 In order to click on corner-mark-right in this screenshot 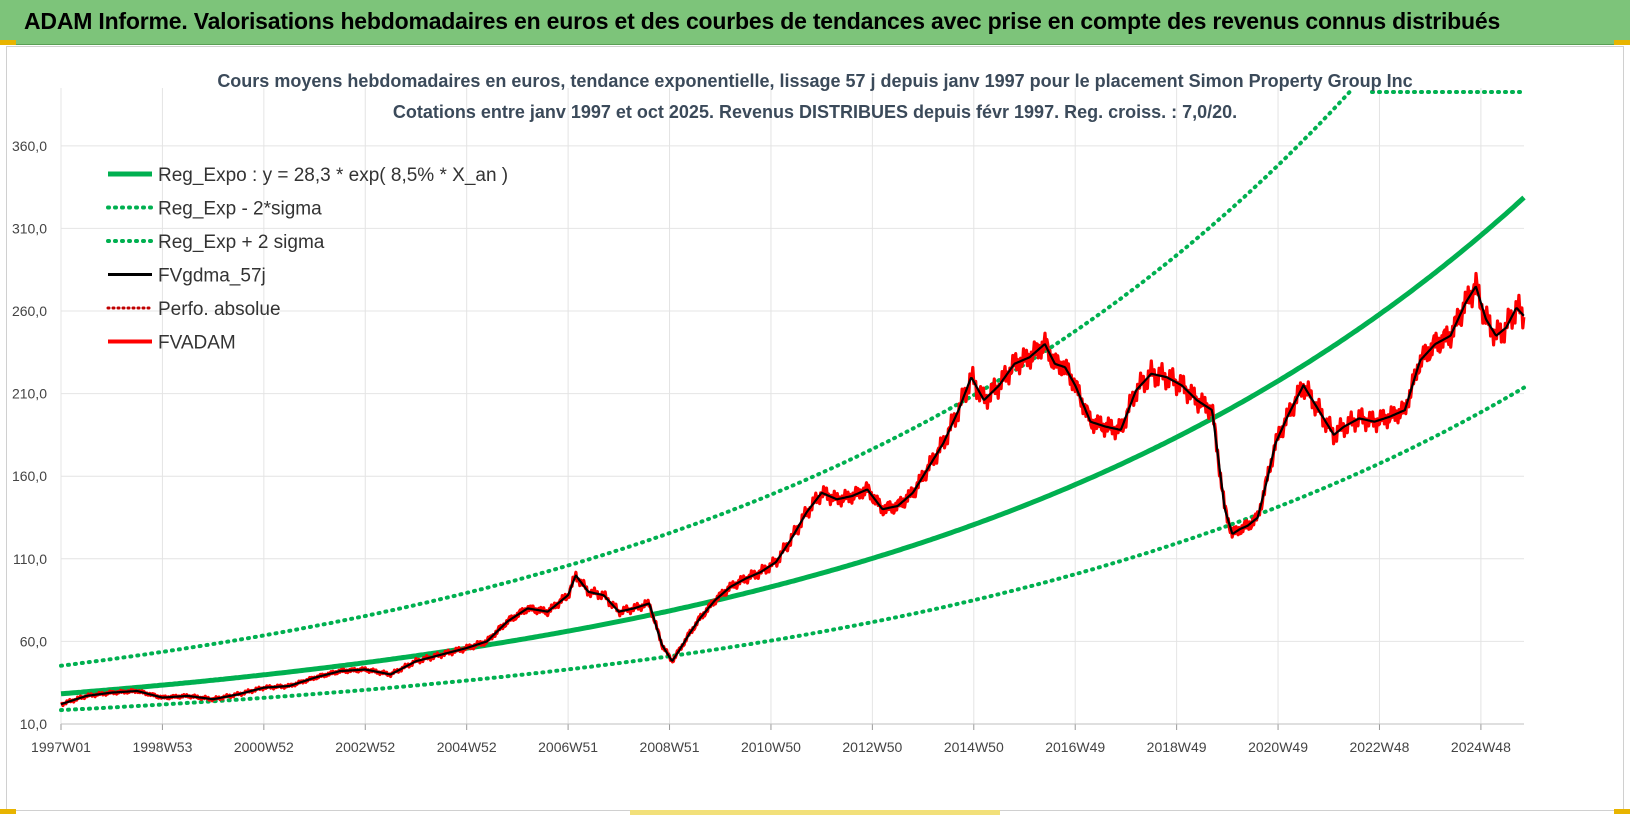, I will do `click(1622, 42)`.